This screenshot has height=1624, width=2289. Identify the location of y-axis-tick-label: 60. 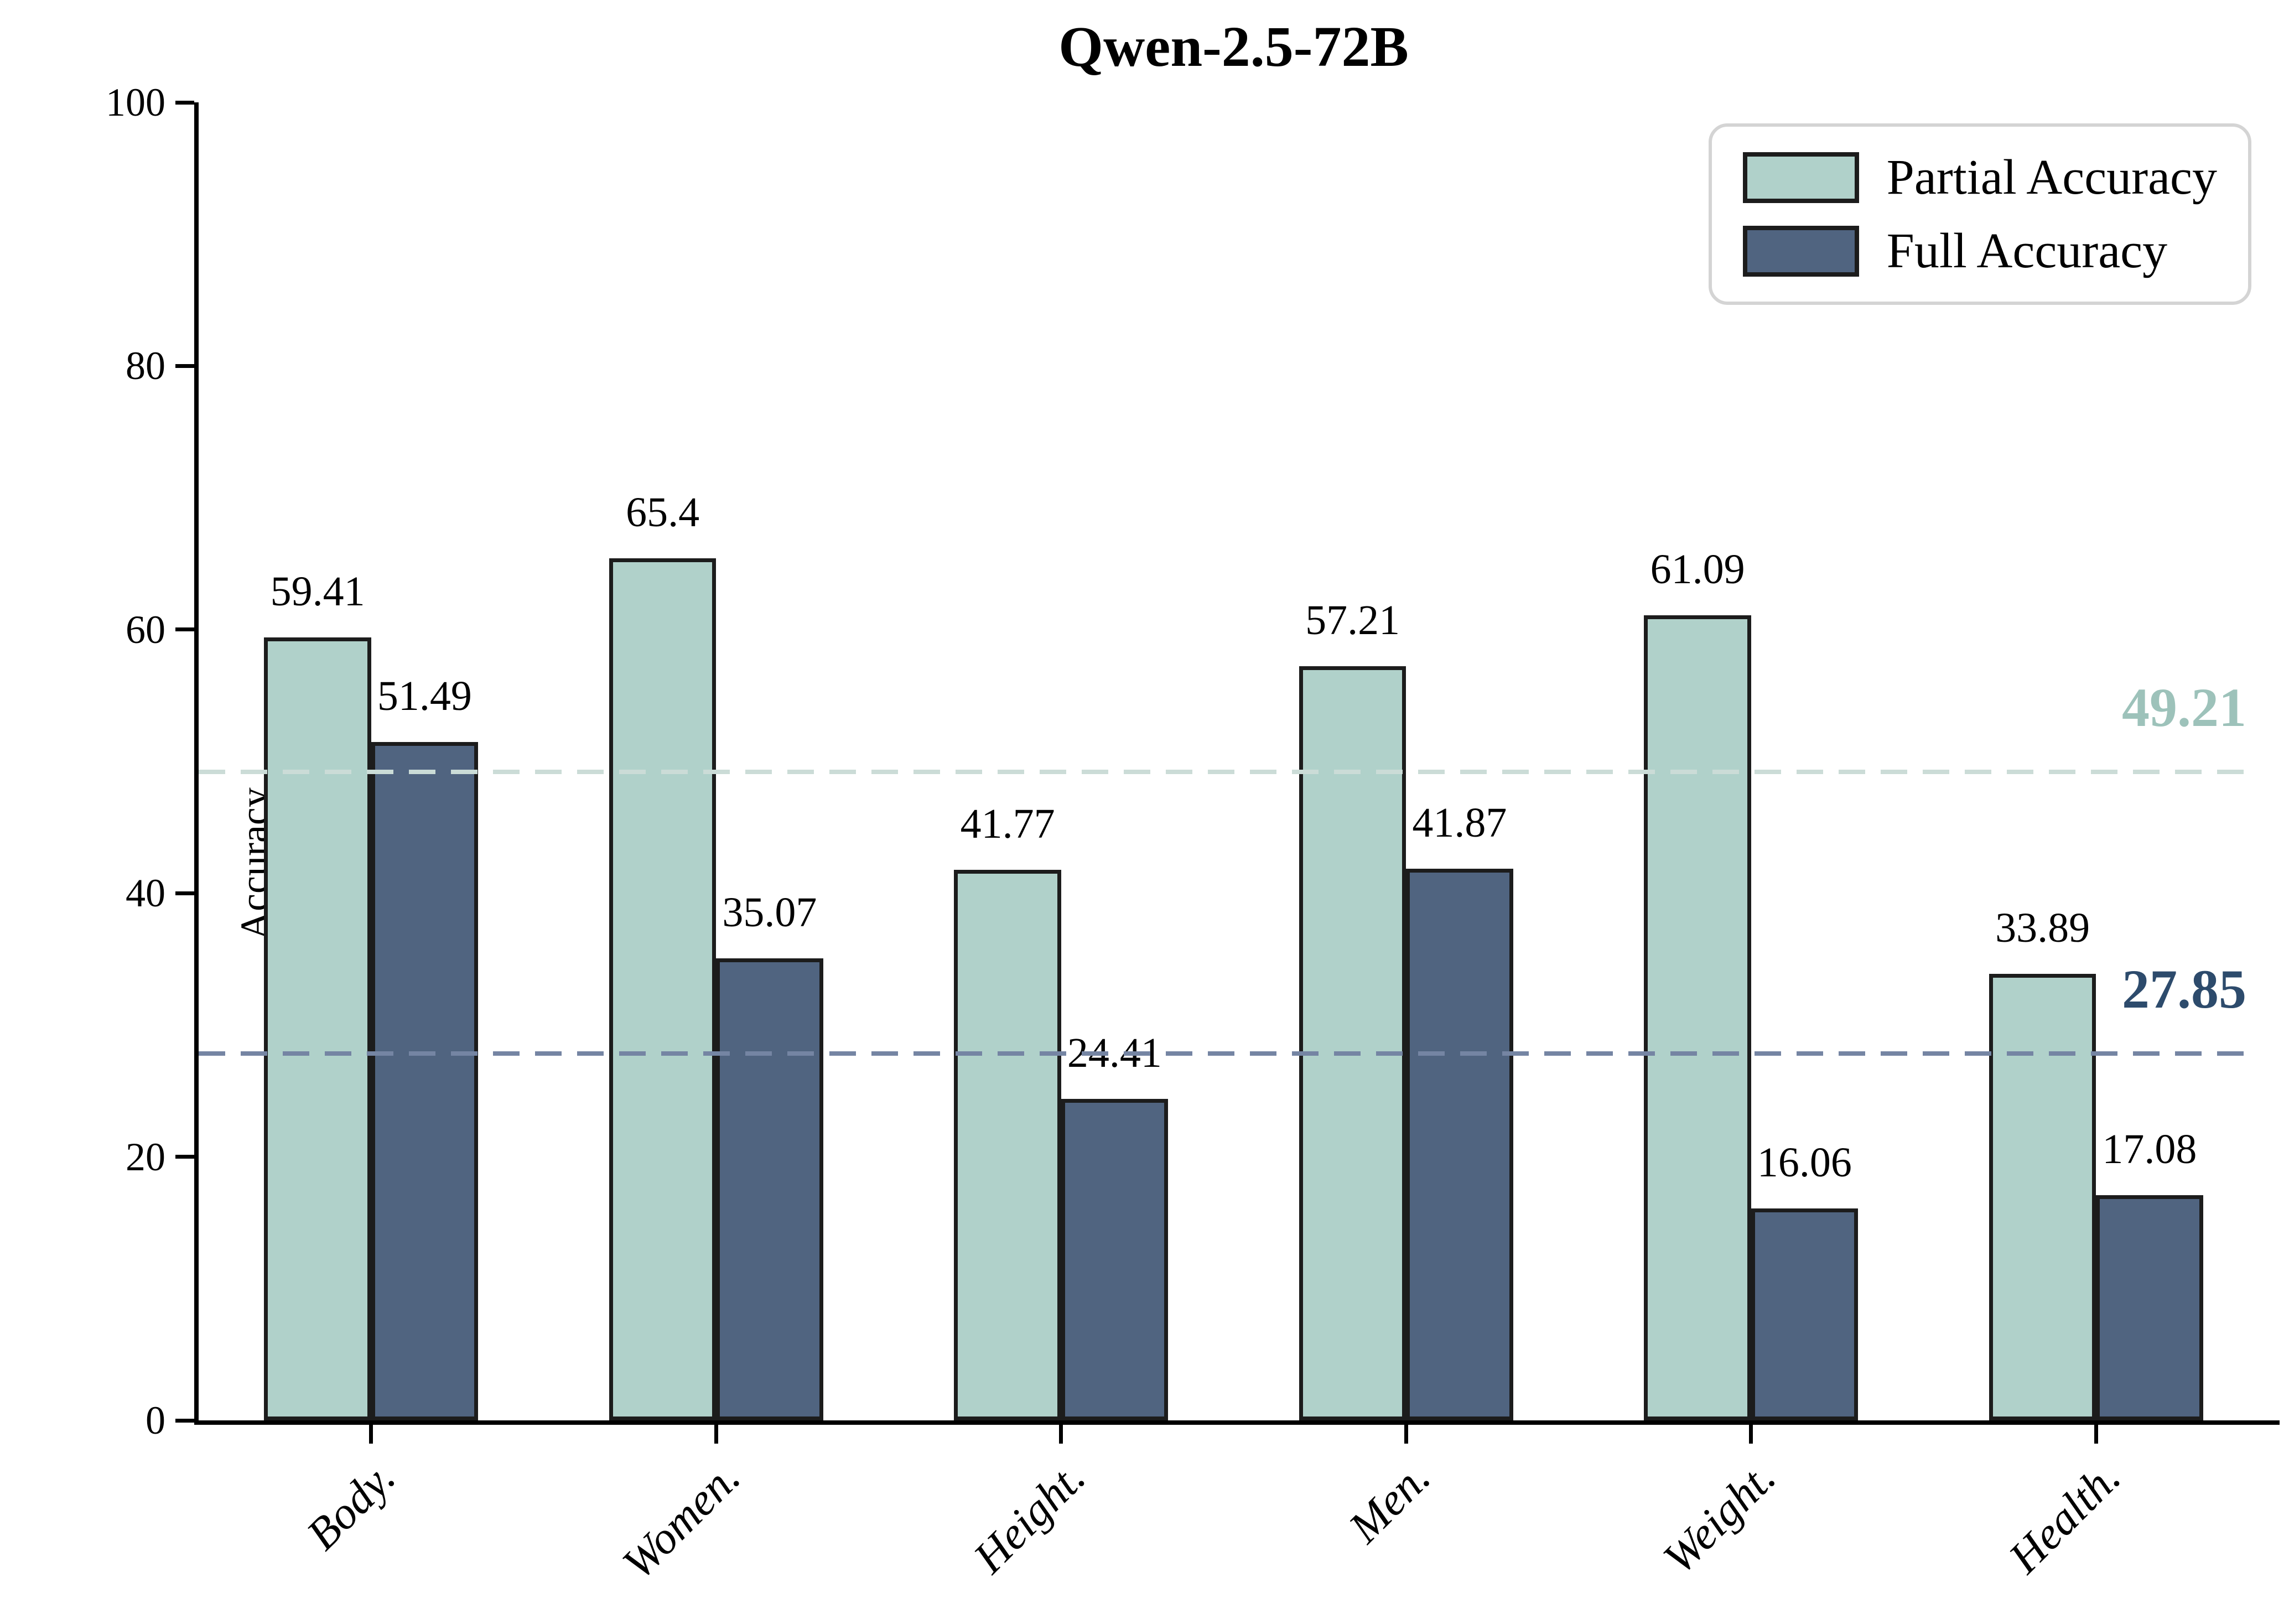
(145, 630).